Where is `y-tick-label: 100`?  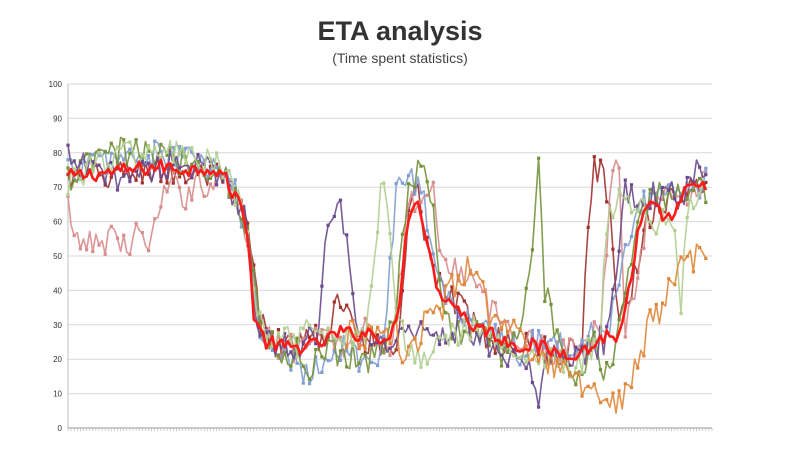
y-tick-label: 100 is located at coordinates (56, 84).